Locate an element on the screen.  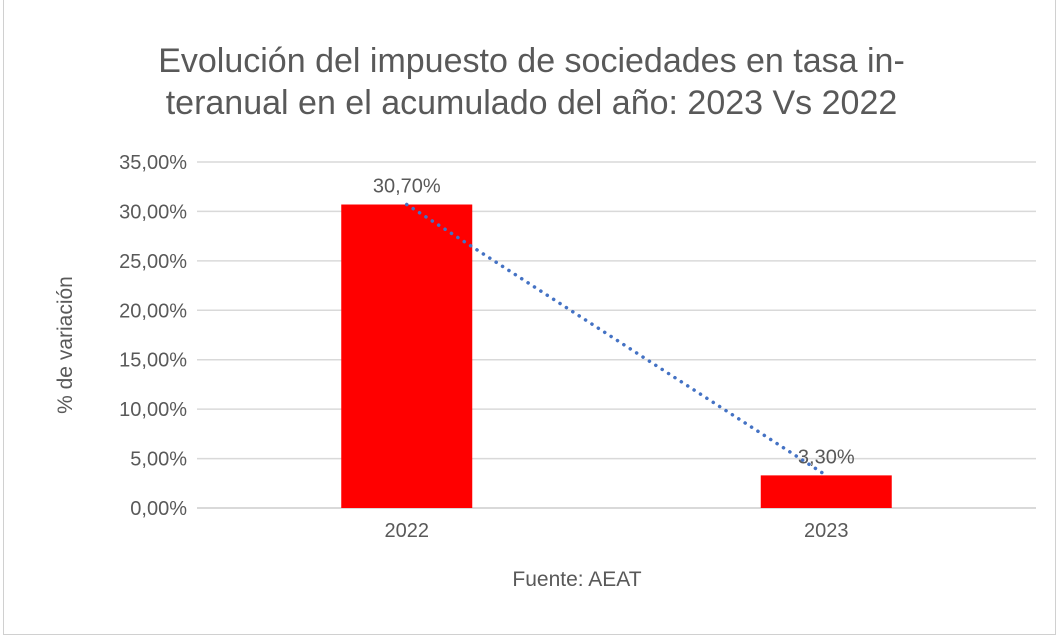
x-tick-label: 2022 is located at coordinates (407, 531).